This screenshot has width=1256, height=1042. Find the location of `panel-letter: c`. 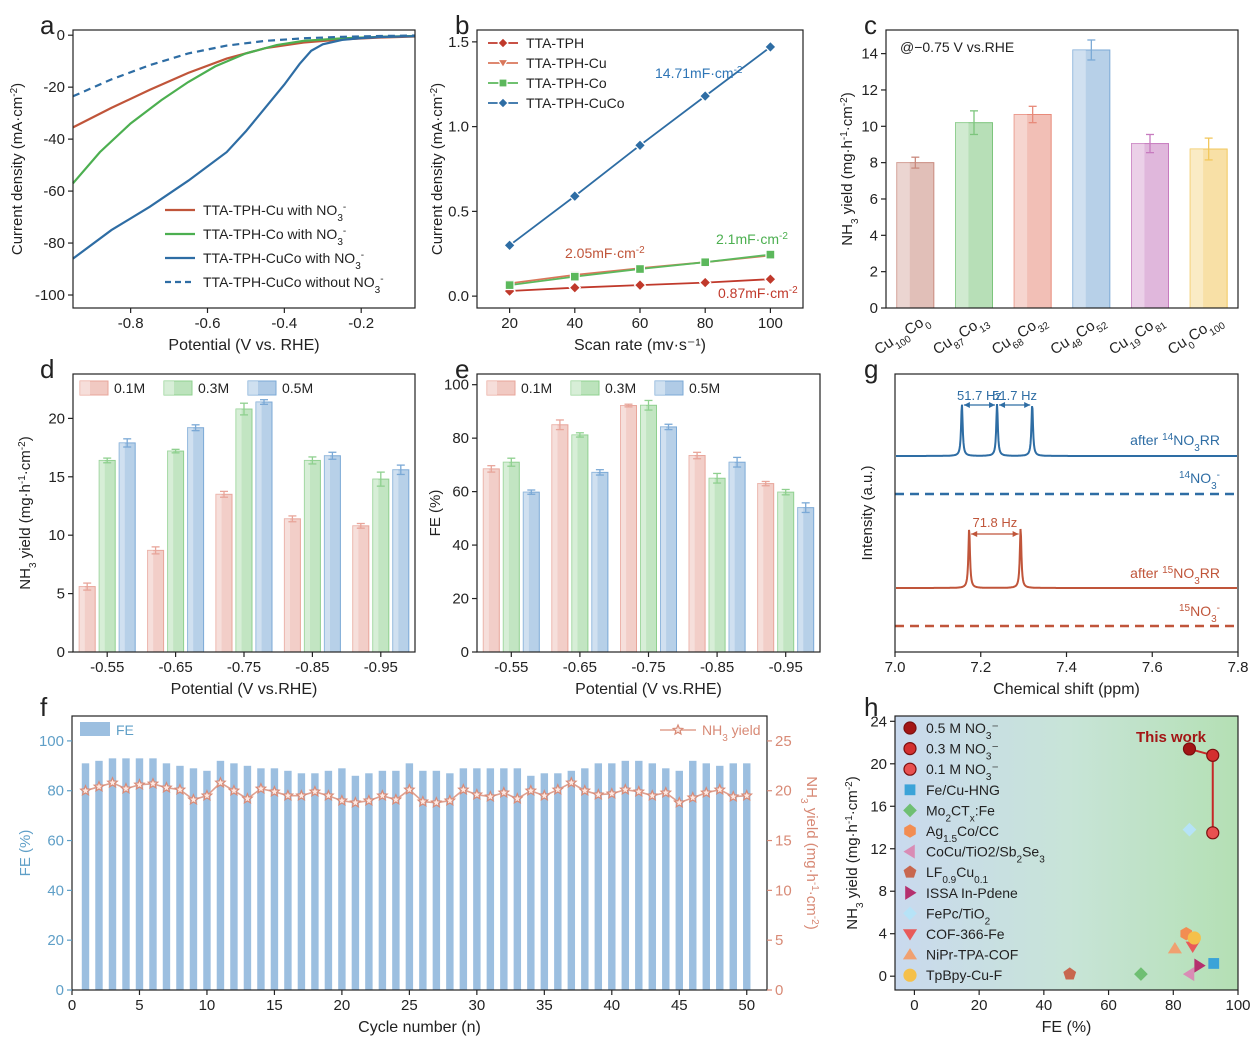

panel-letter: c is located at coordinates (870, 25).